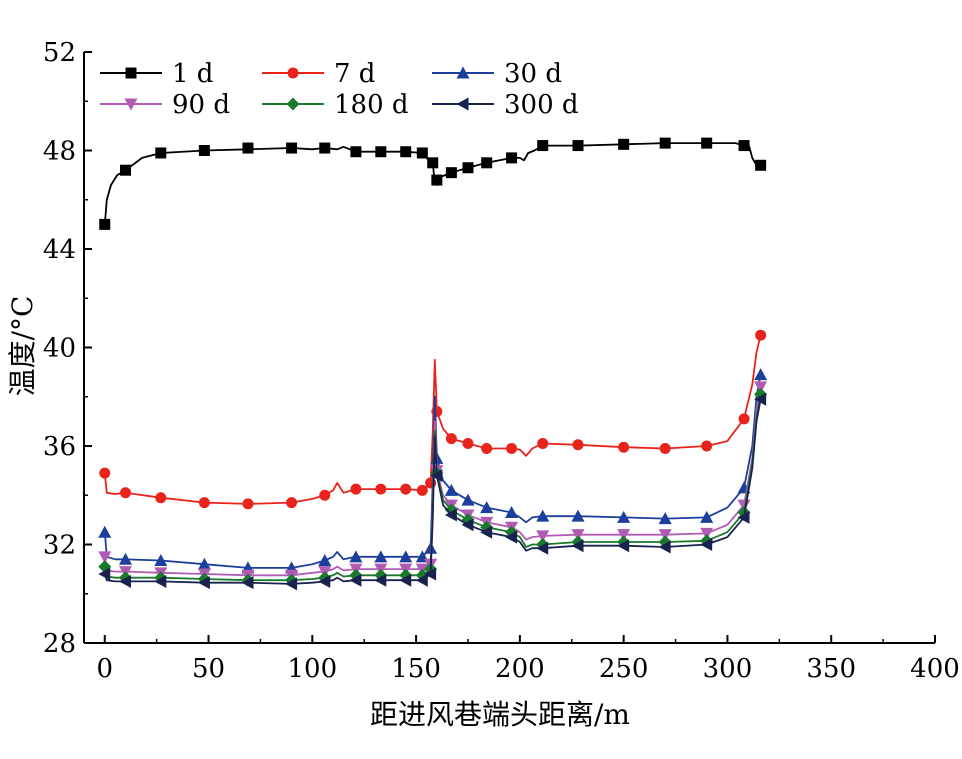  What do you see at coordinates (59, 250) in the screenshot?
I see `y-tick-label: 44` at bounding box center [59, 250].